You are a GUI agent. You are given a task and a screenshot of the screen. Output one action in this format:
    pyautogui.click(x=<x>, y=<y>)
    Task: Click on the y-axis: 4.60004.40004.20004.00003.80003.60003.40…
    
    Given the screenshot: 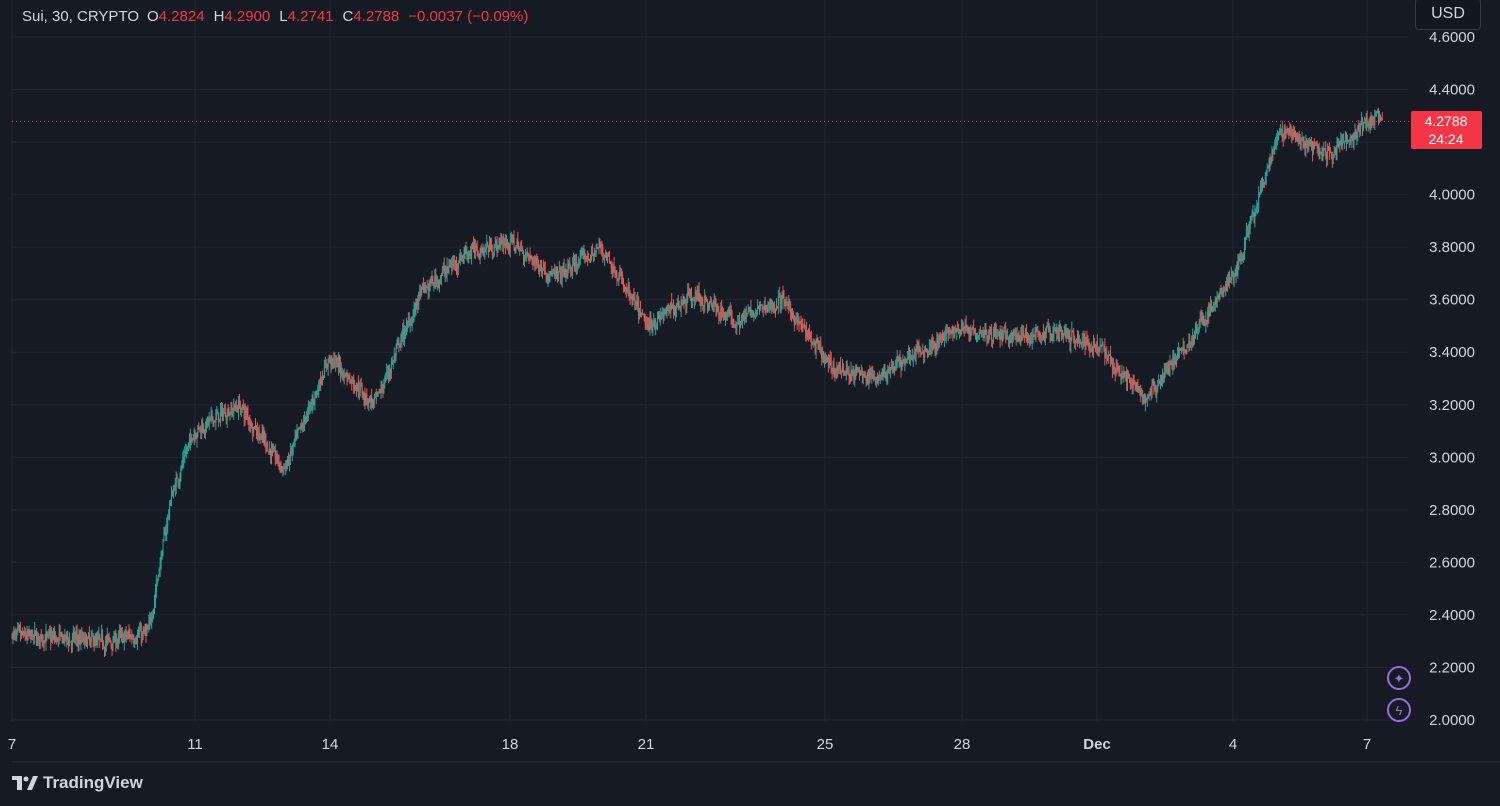 What is the action you would take?
    pyautogui.click(x=1452, y=379)
    